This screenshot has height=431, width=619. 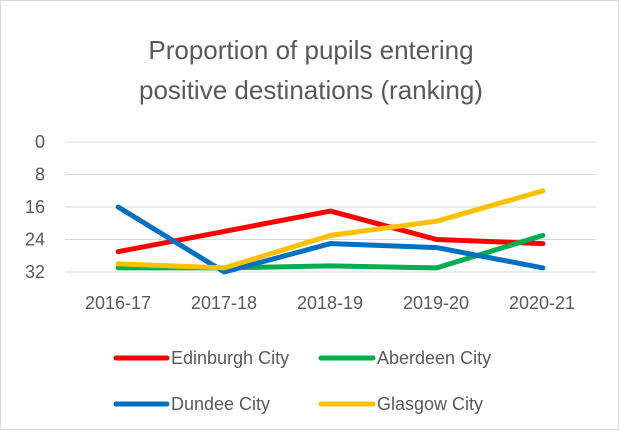 I want to click on y-axis-tick-labels: 0 8 16 24 32, so click(x=35, y=207).